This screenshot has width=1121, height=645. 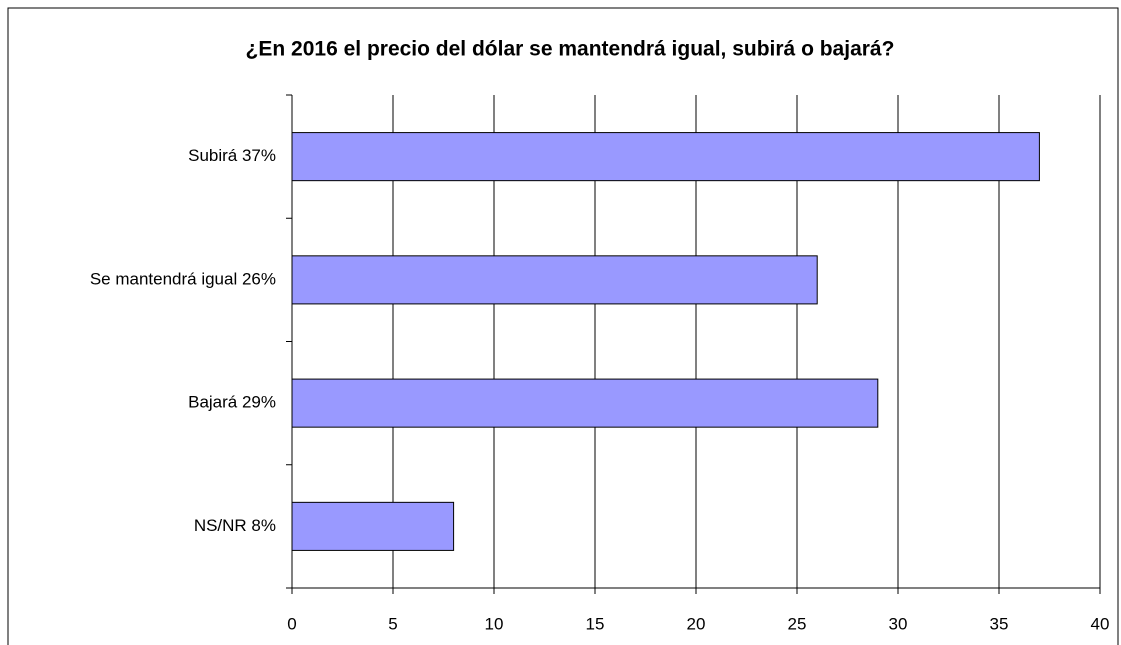 What do you see at coordinates (291, 623) in the screenshot?
I see `x-tick-label: 0` at bounding box center [291, 623].